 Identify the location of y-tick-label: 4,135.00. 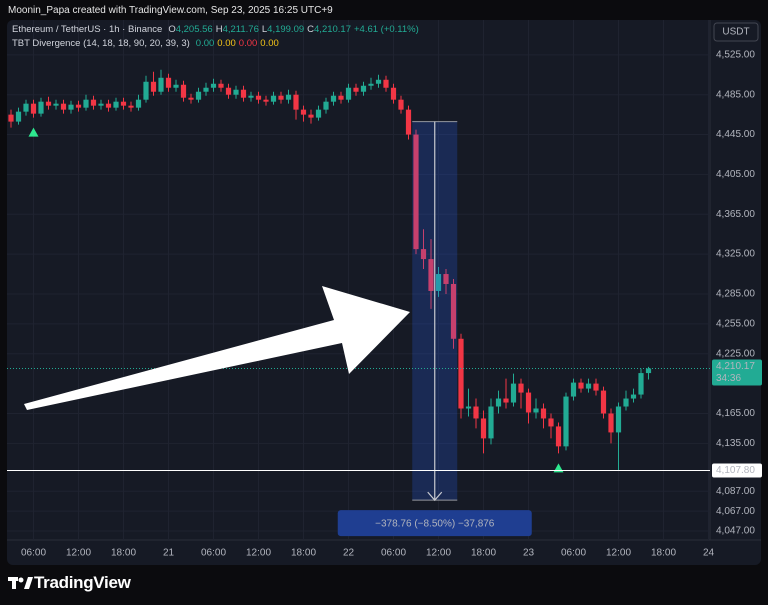
(735, 443).